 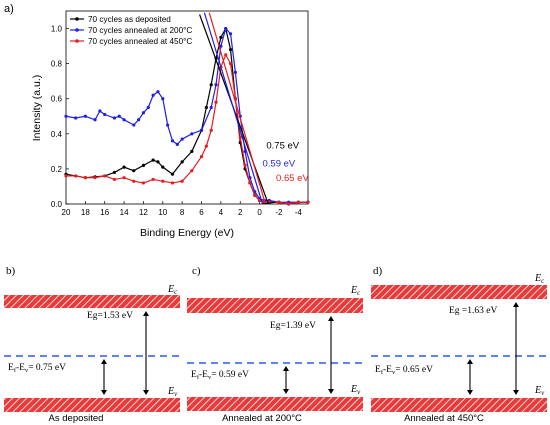 What do you see at coordinates (60, 117) in the screenshot?
I see `y-ticks: 0.0 0.2 0.4 0.6 0.8 1.0` at bounding box center [60, 117].